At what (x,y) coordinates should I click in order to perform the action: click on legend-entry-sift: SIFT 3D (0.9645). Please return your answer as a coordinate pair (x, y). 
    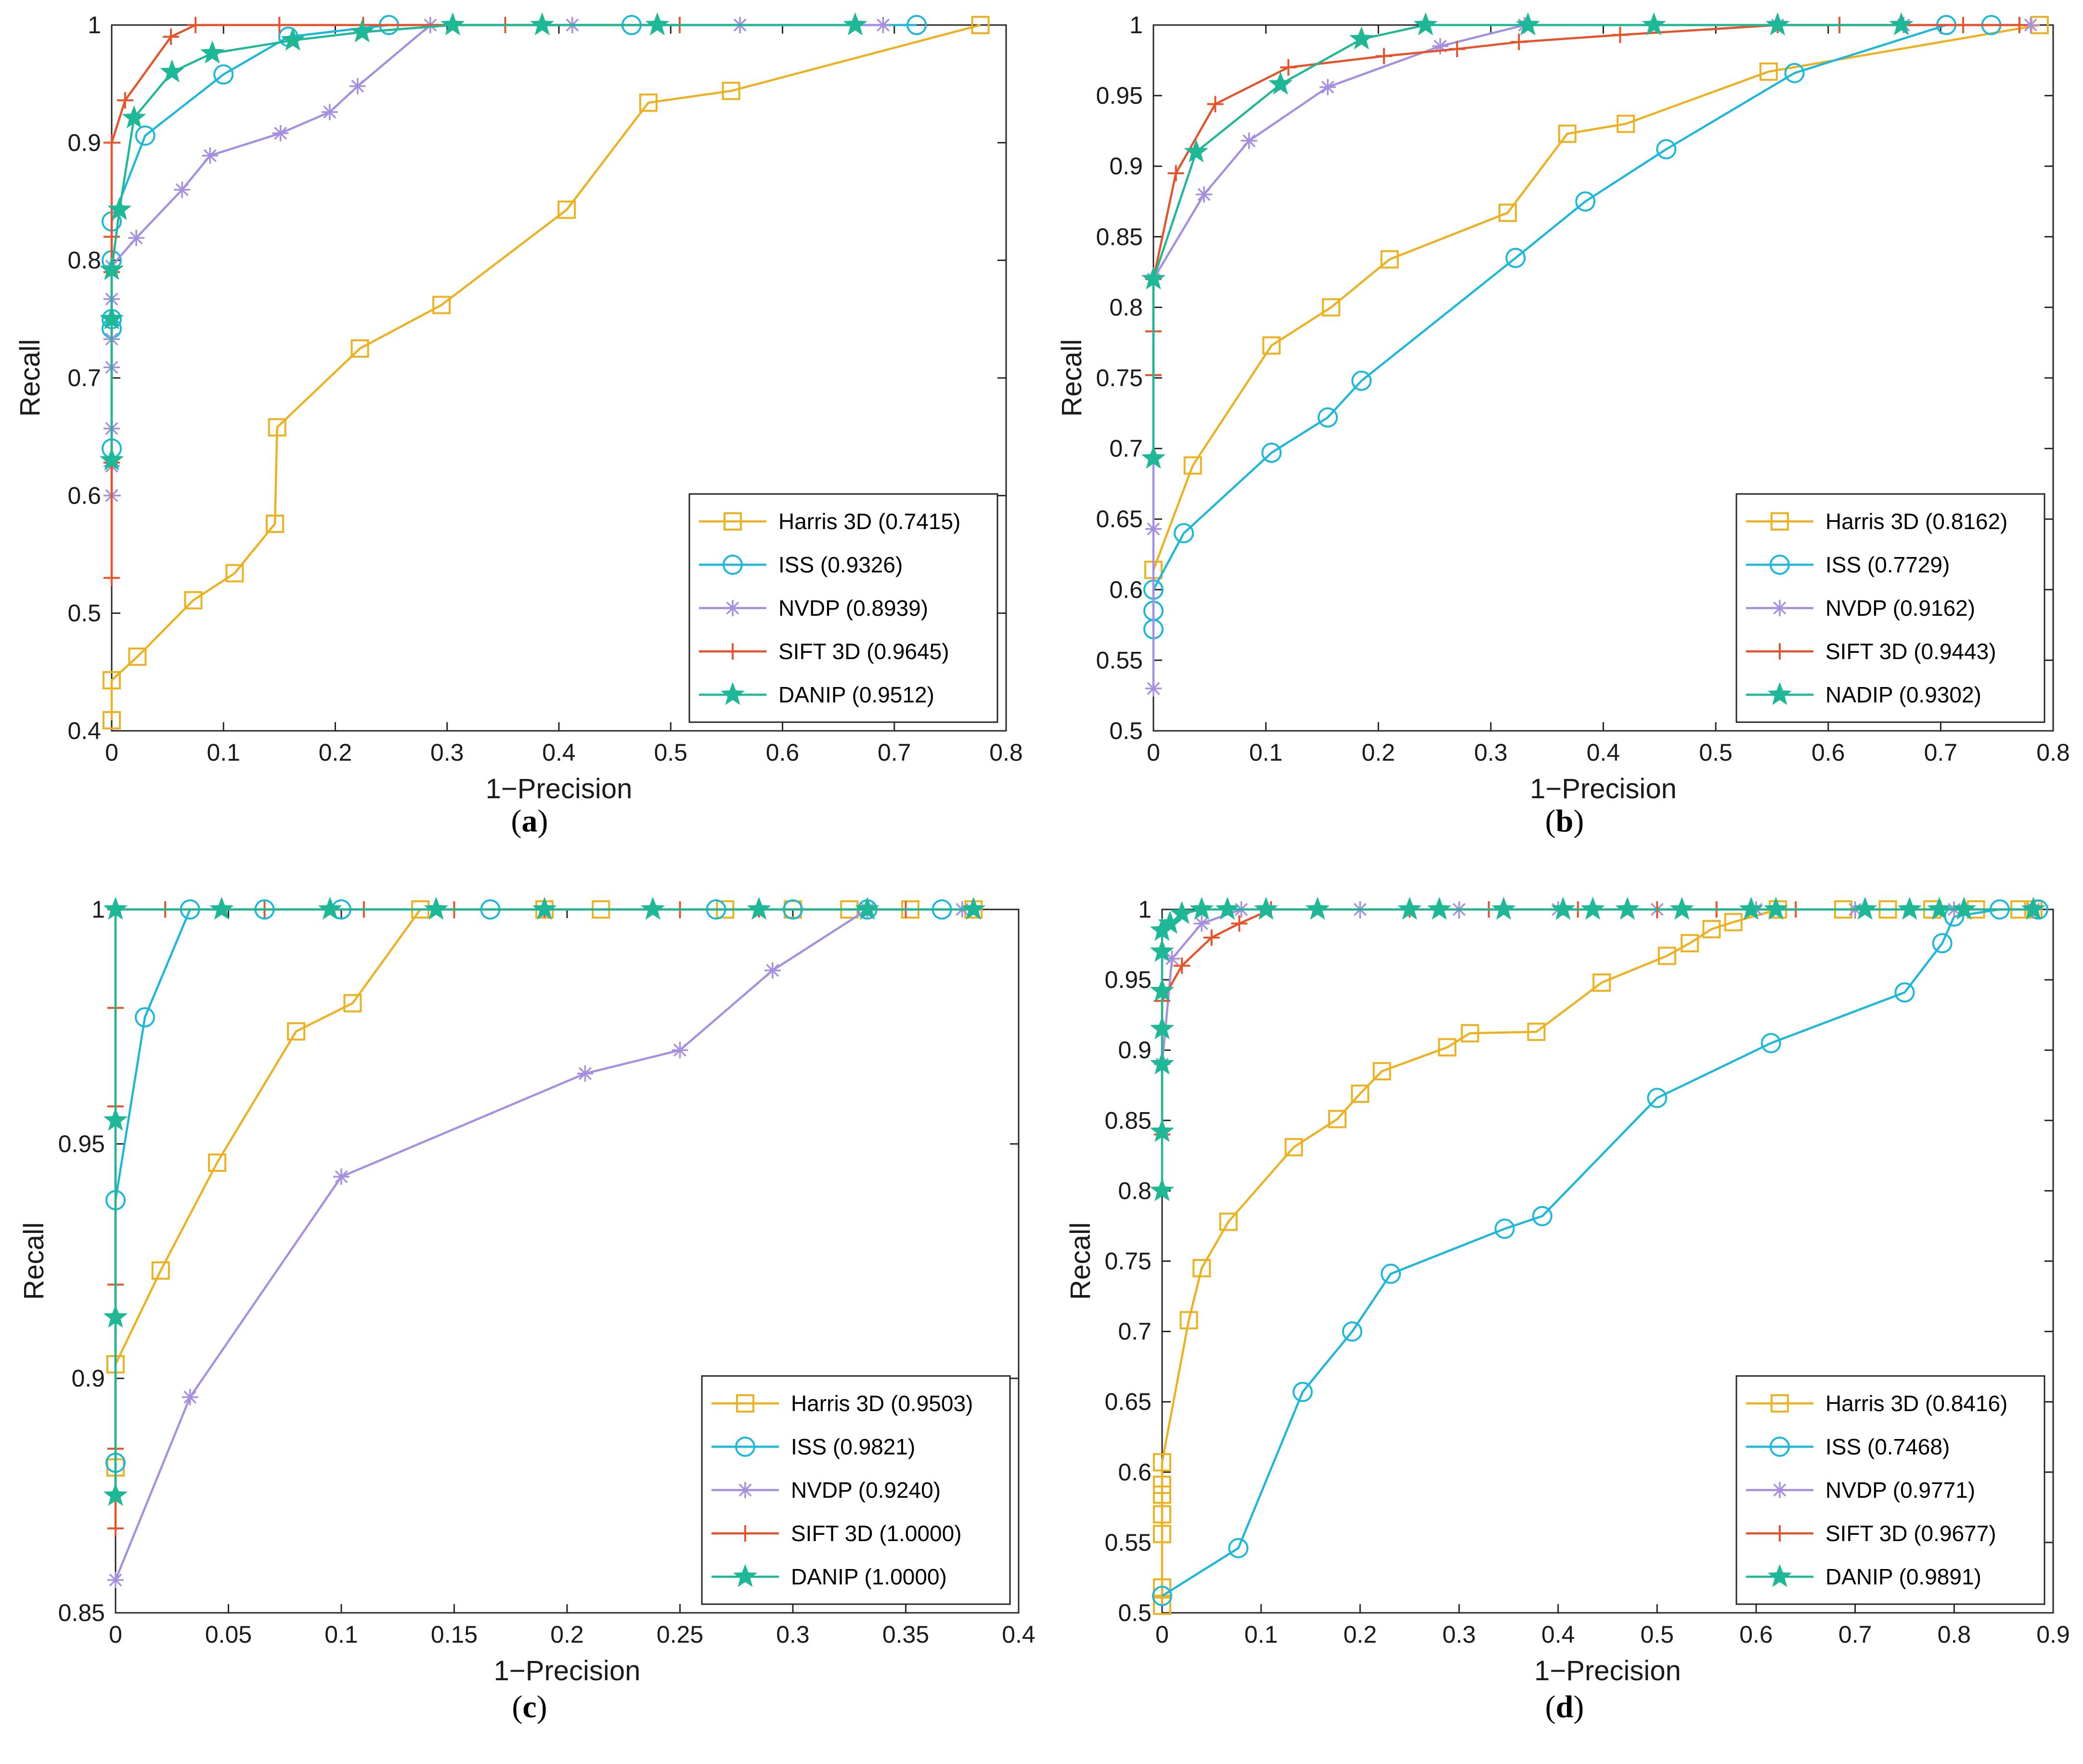
    Looking at the image, I should click on (863, 651).